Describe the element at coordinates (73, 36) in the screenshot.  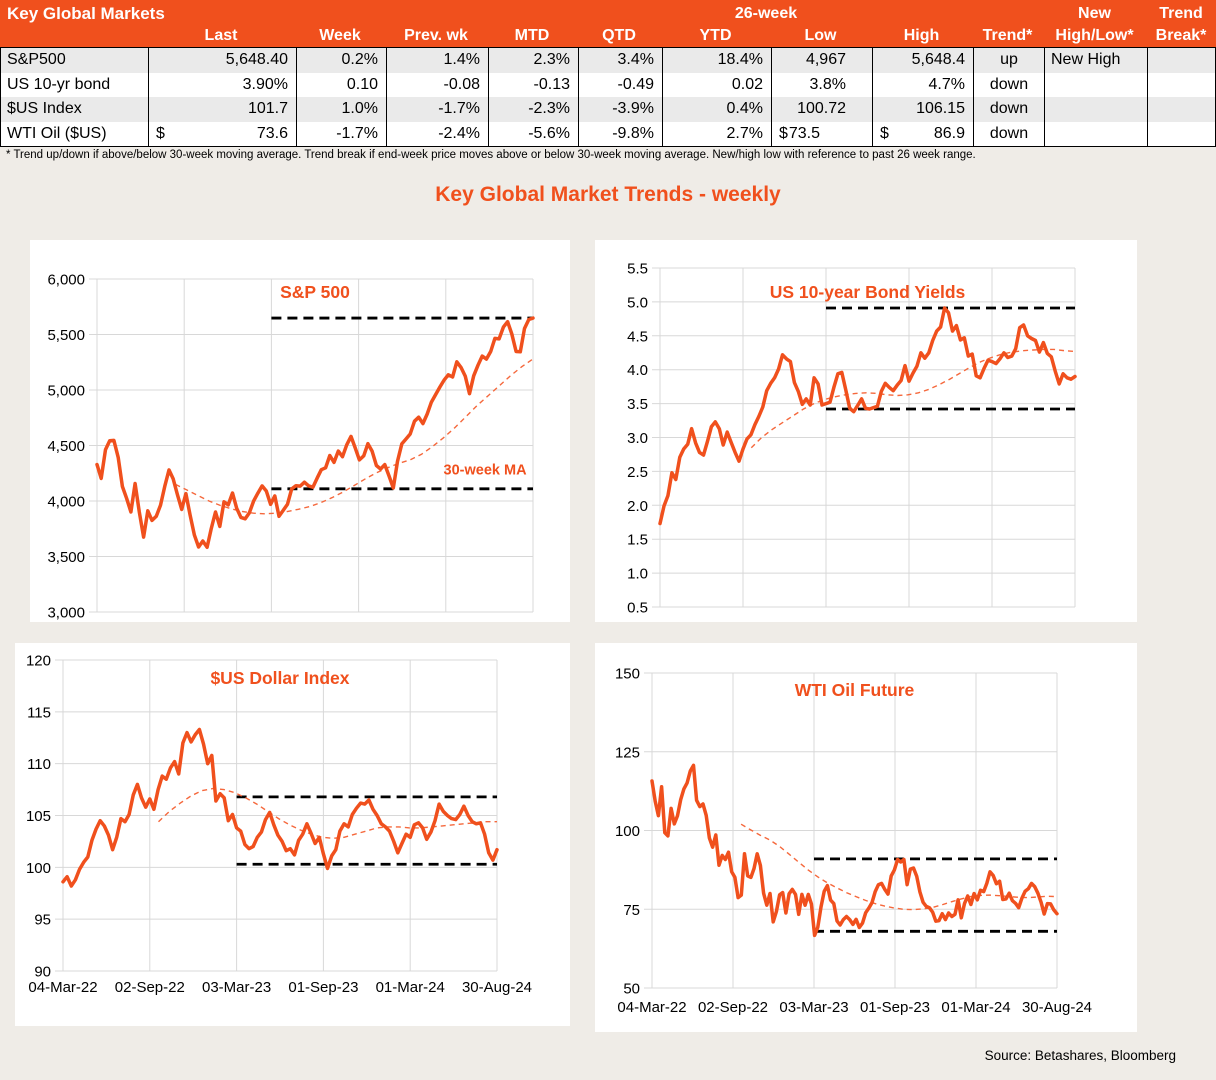
I see `column-header-label` at that location.